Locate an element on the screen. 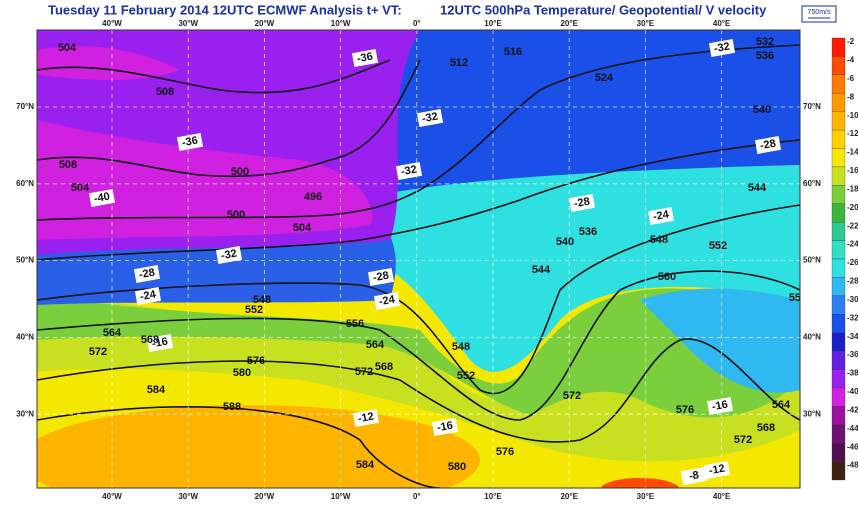 The width and height of the screenshot is (858, 520). colorbar-label: -46 is located at coordinates (852, 446).